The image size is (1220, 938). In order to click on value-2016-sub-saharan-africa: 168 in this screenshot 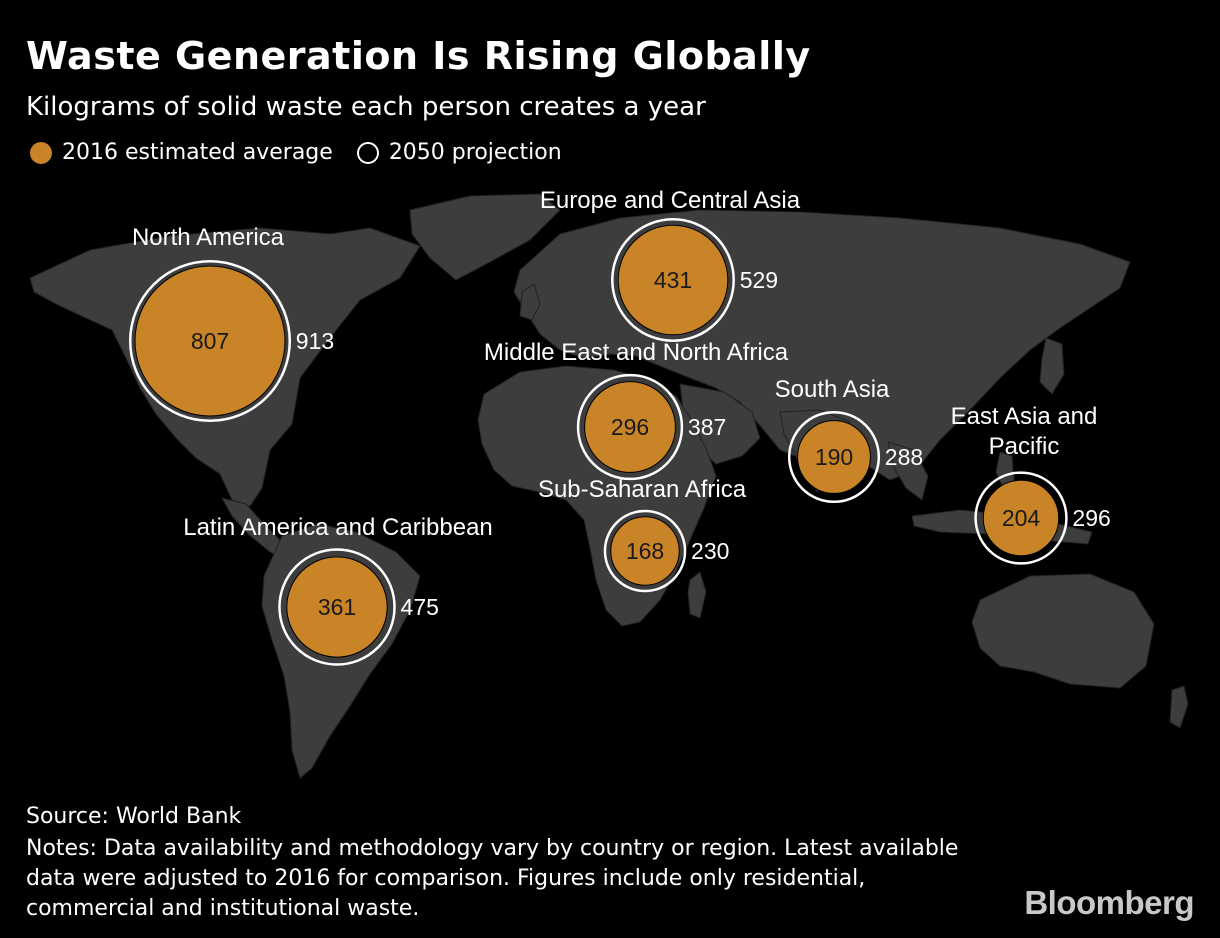, I will do `click(645, 551)`.